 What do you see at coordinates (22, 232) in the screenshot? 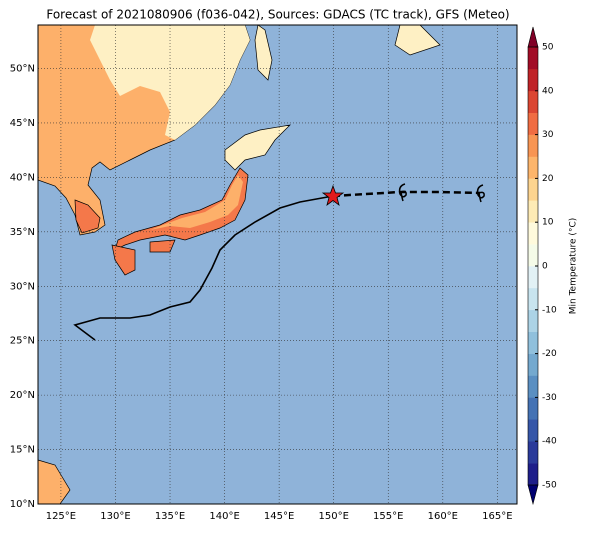
I see `lat-label: 35°N` at bounding box center [22, 232].